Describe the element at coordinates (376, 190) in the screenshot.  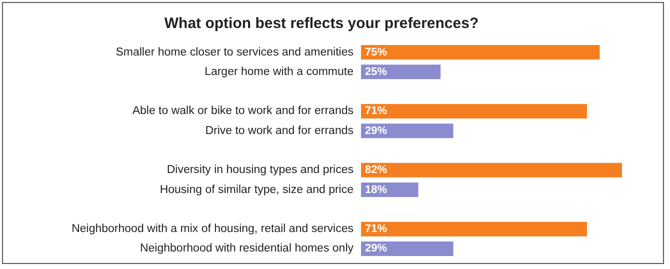
I see `data-label: 18%` at that location.